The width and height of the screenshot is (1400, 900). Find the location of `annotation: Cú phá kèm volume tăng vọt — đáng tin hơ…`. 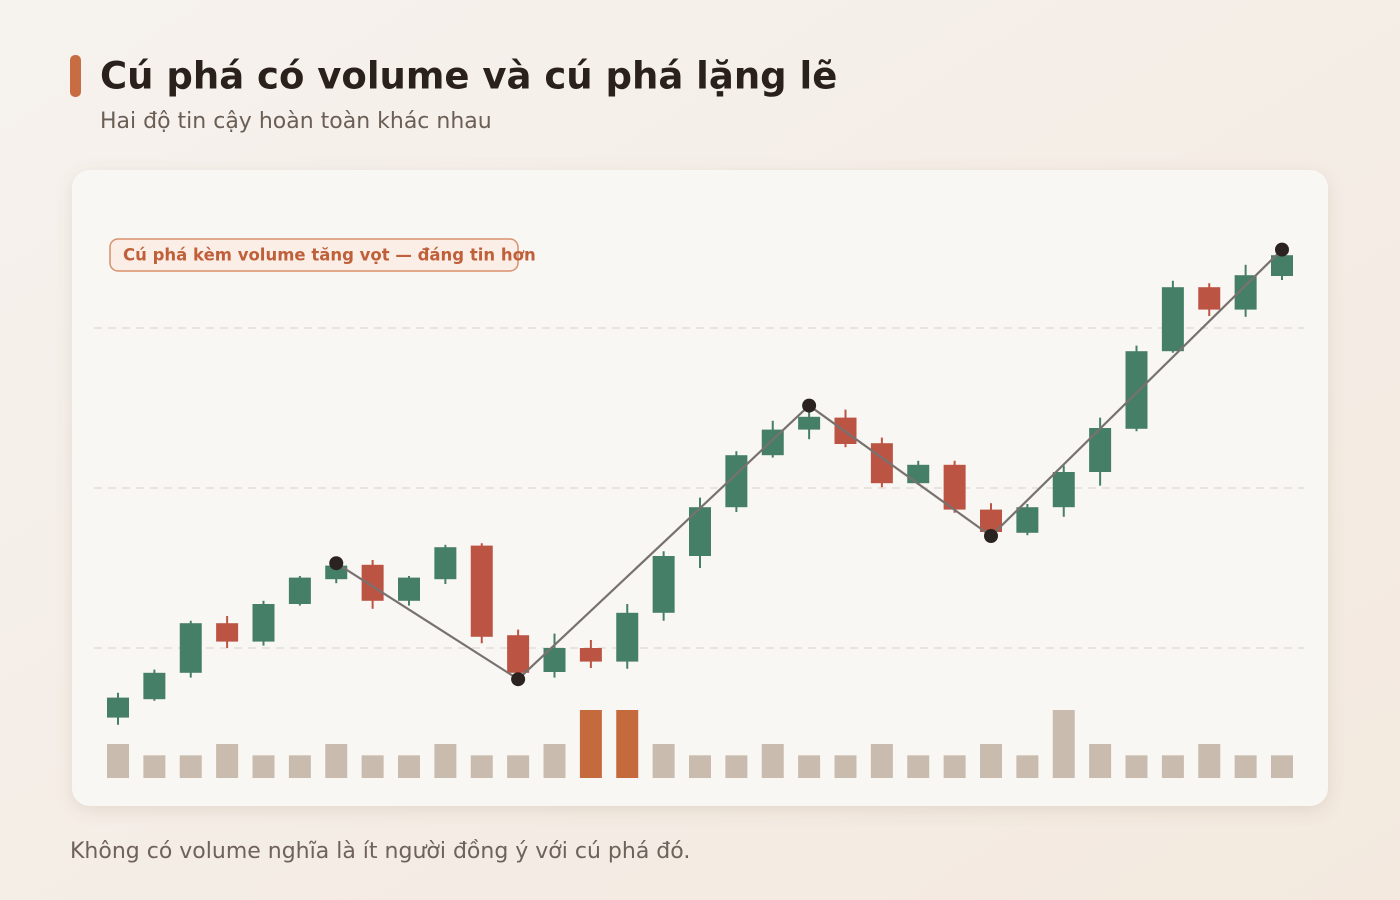

annotation: Cú phá kèm volume tăng vọt — đáng tin hơ… is located at coordinates (329, 255).